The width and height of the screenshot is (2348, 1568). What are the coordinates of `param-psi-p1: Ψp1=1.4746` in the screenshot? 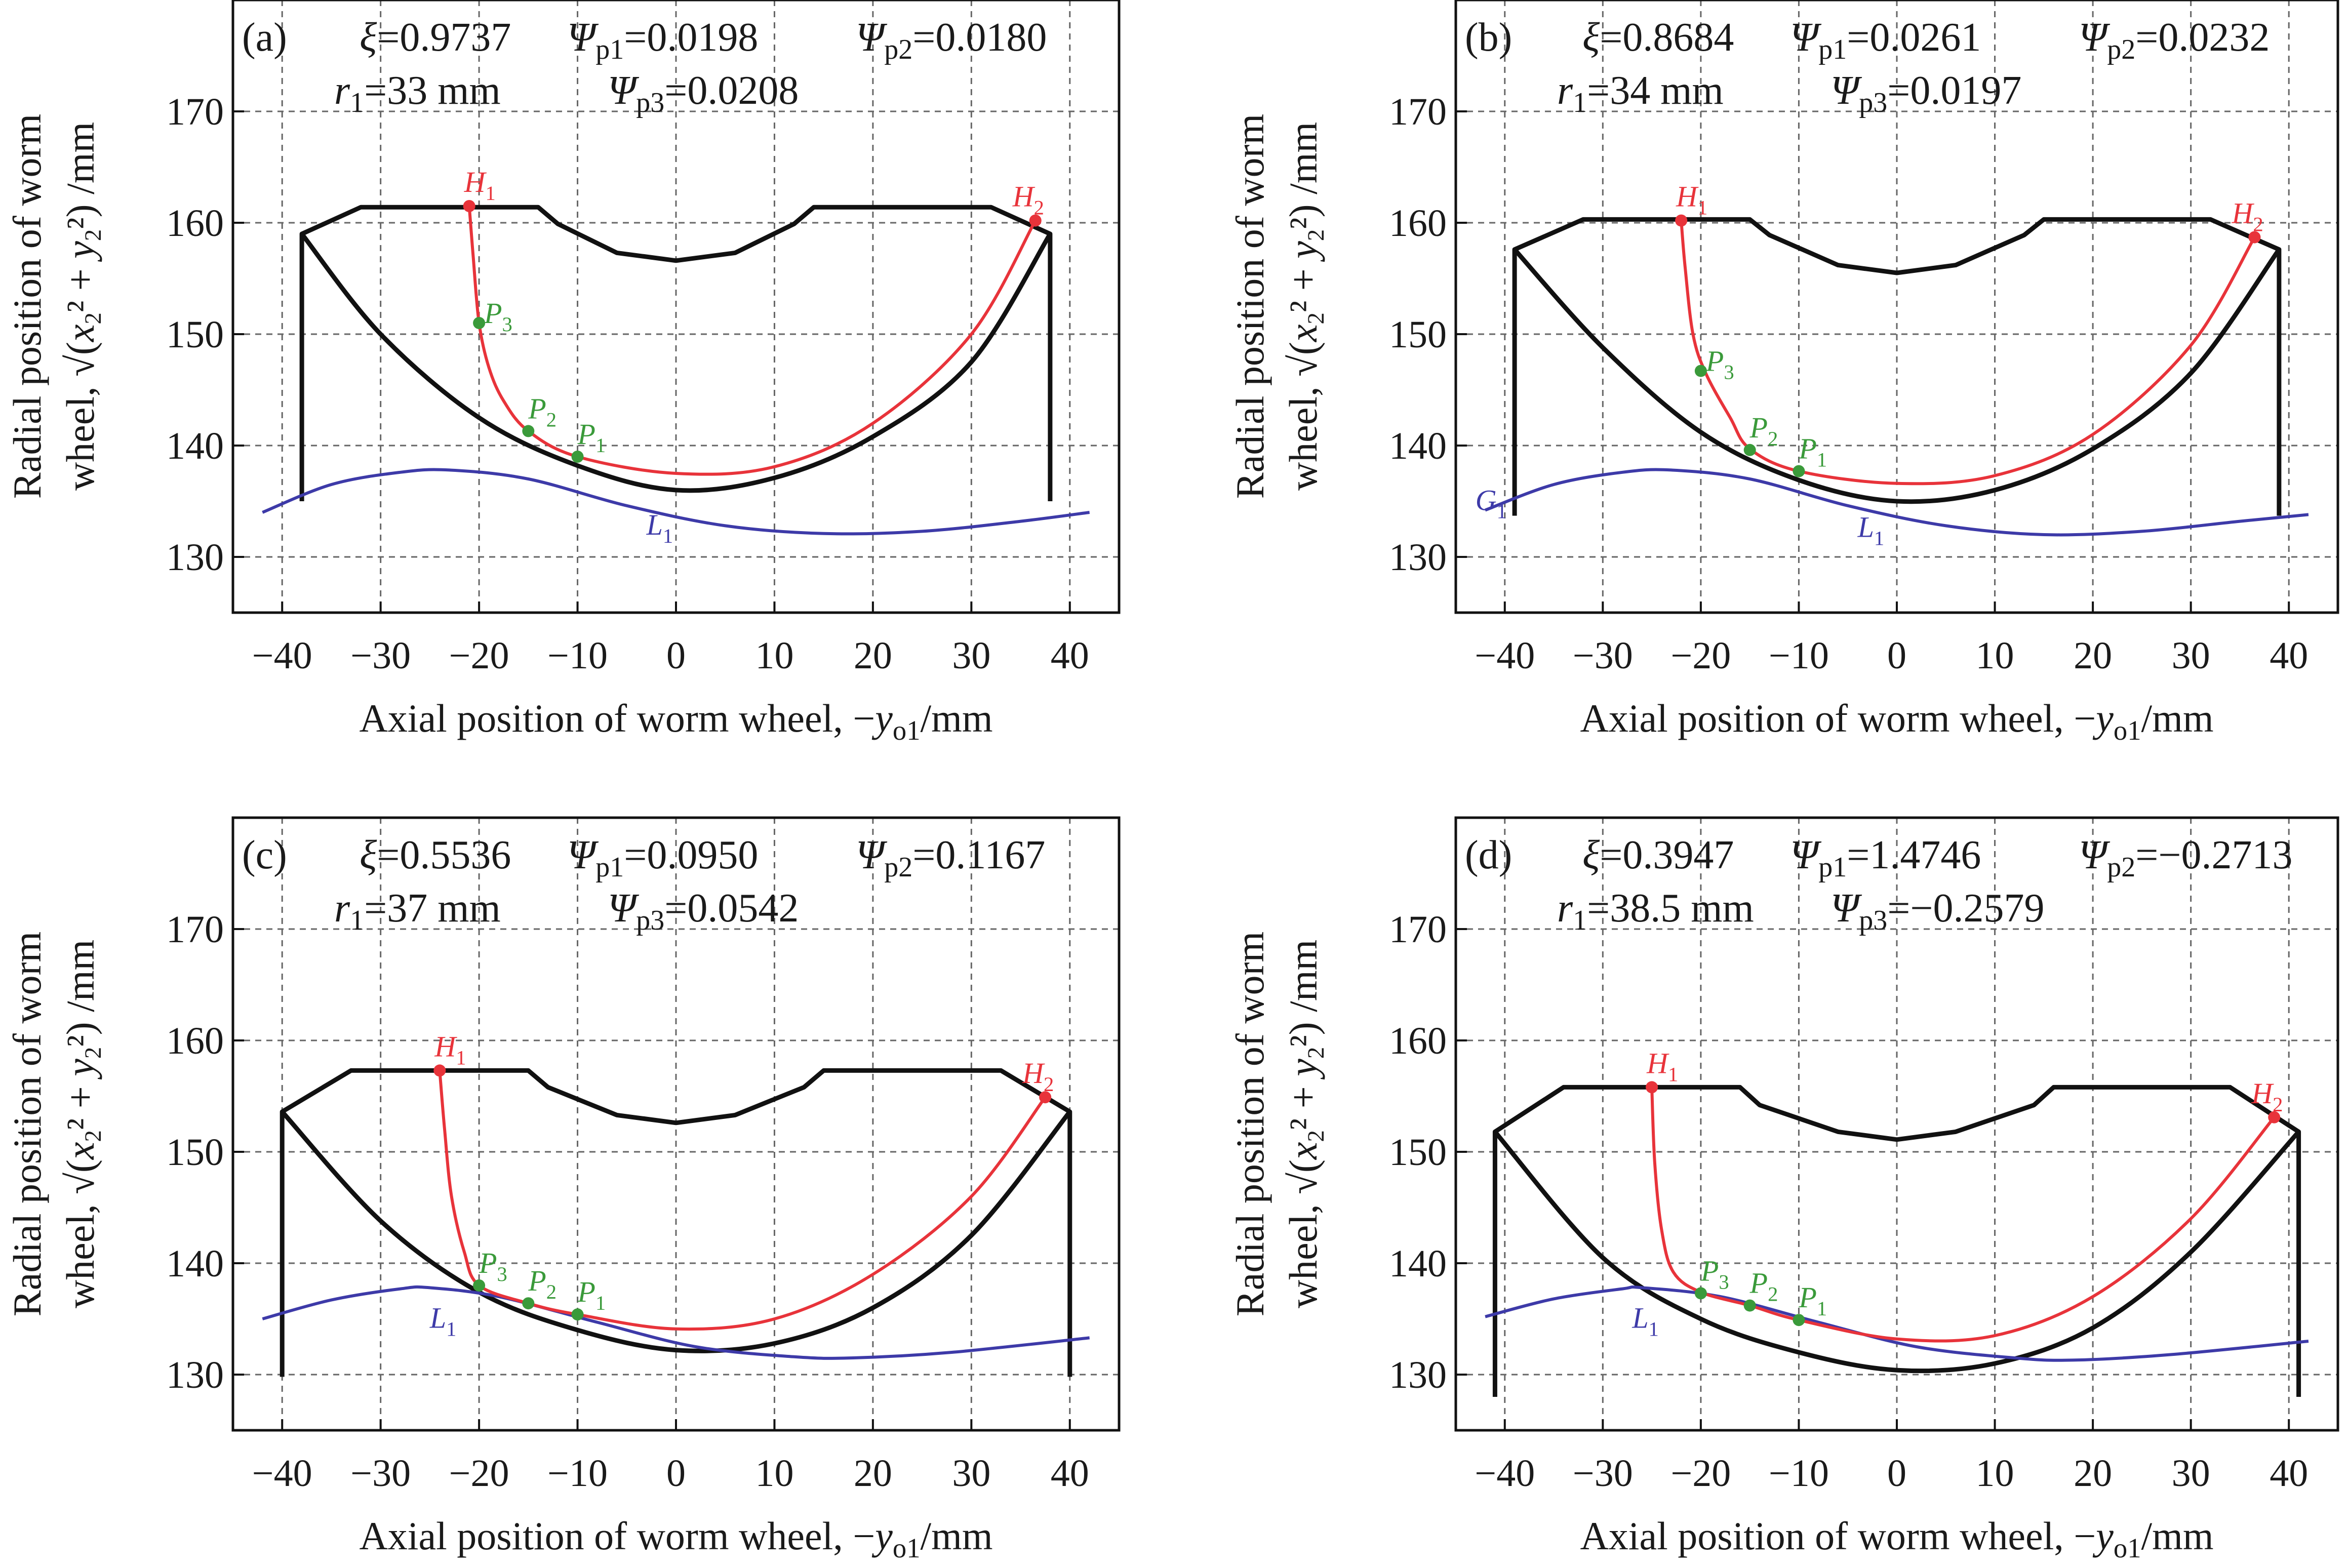 It's located at (1885, 858).